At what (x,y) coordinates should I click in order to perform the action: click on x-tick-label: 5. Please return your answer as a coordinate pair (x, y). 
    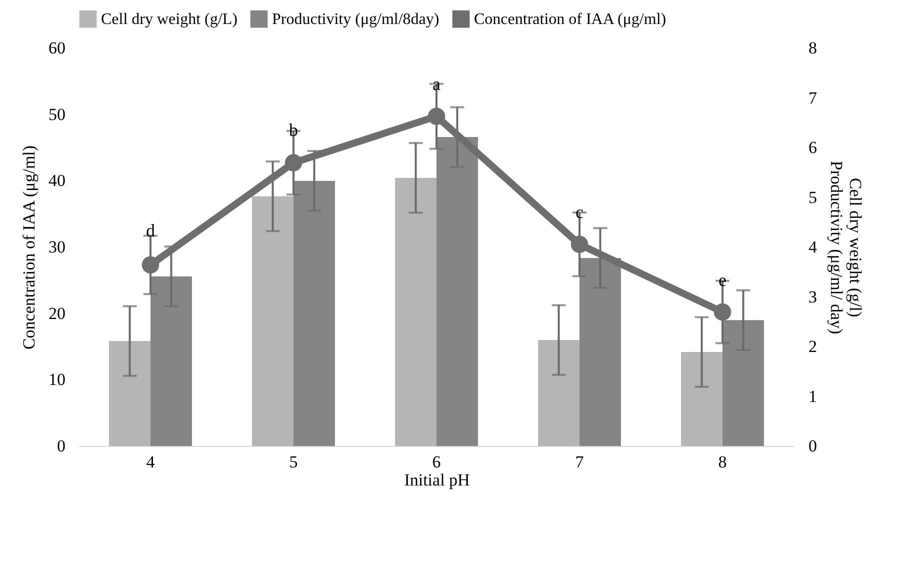
    Looking at the image, I should click on (293, 462).